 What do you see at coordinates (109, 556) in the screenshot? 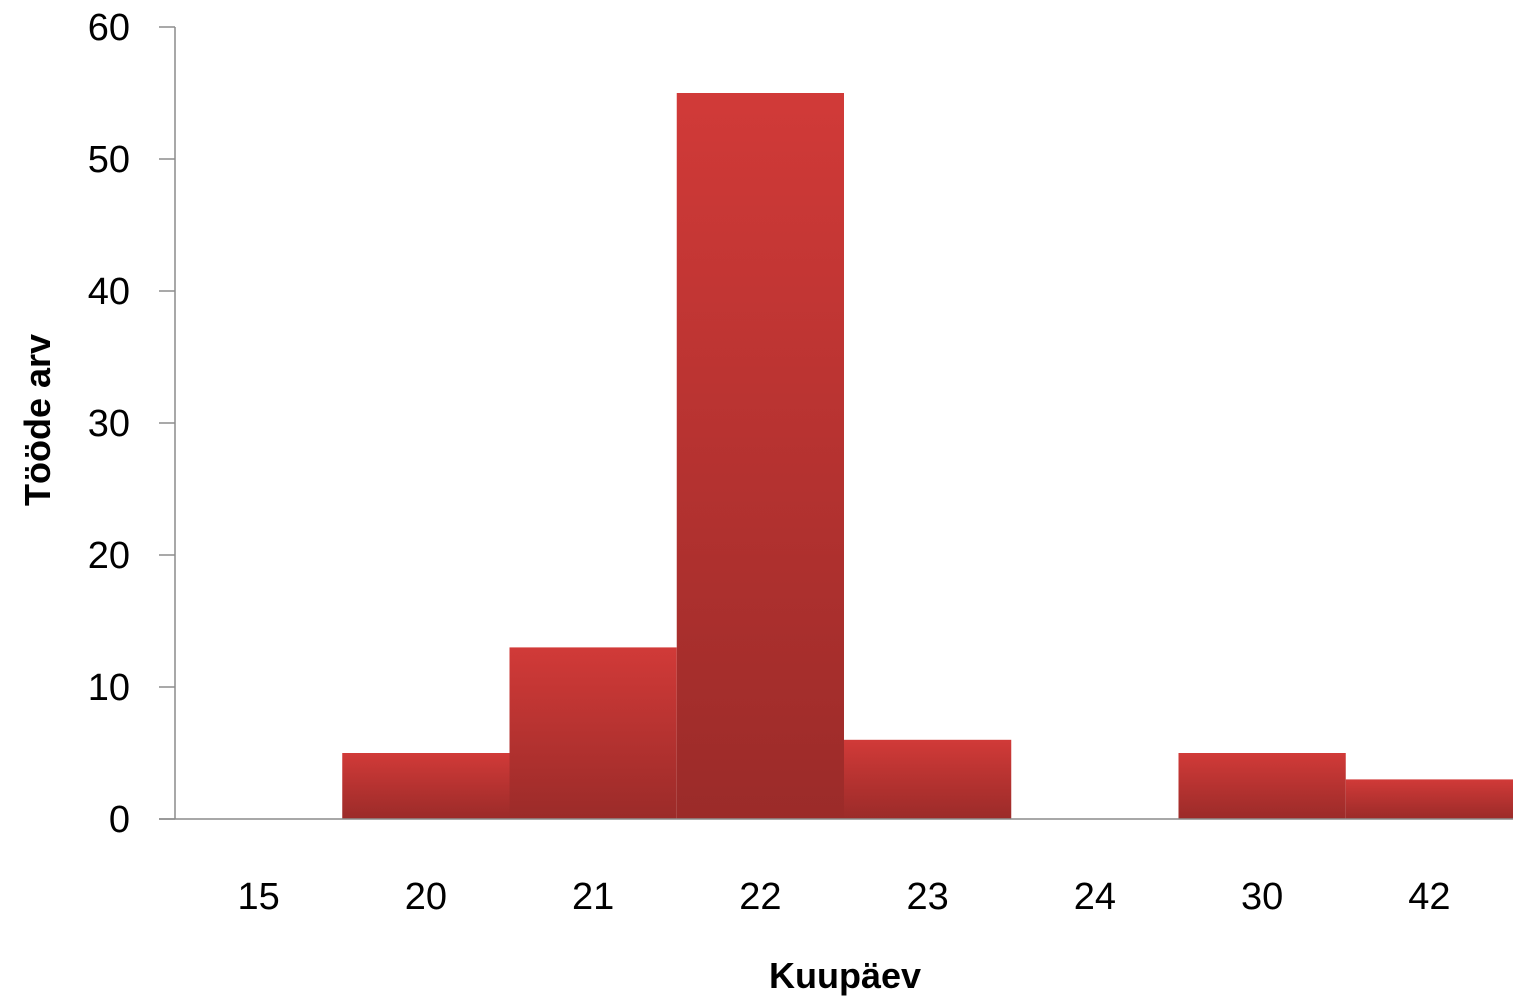
I see `y-tick-label: 20` at bounding box center [109, 556].